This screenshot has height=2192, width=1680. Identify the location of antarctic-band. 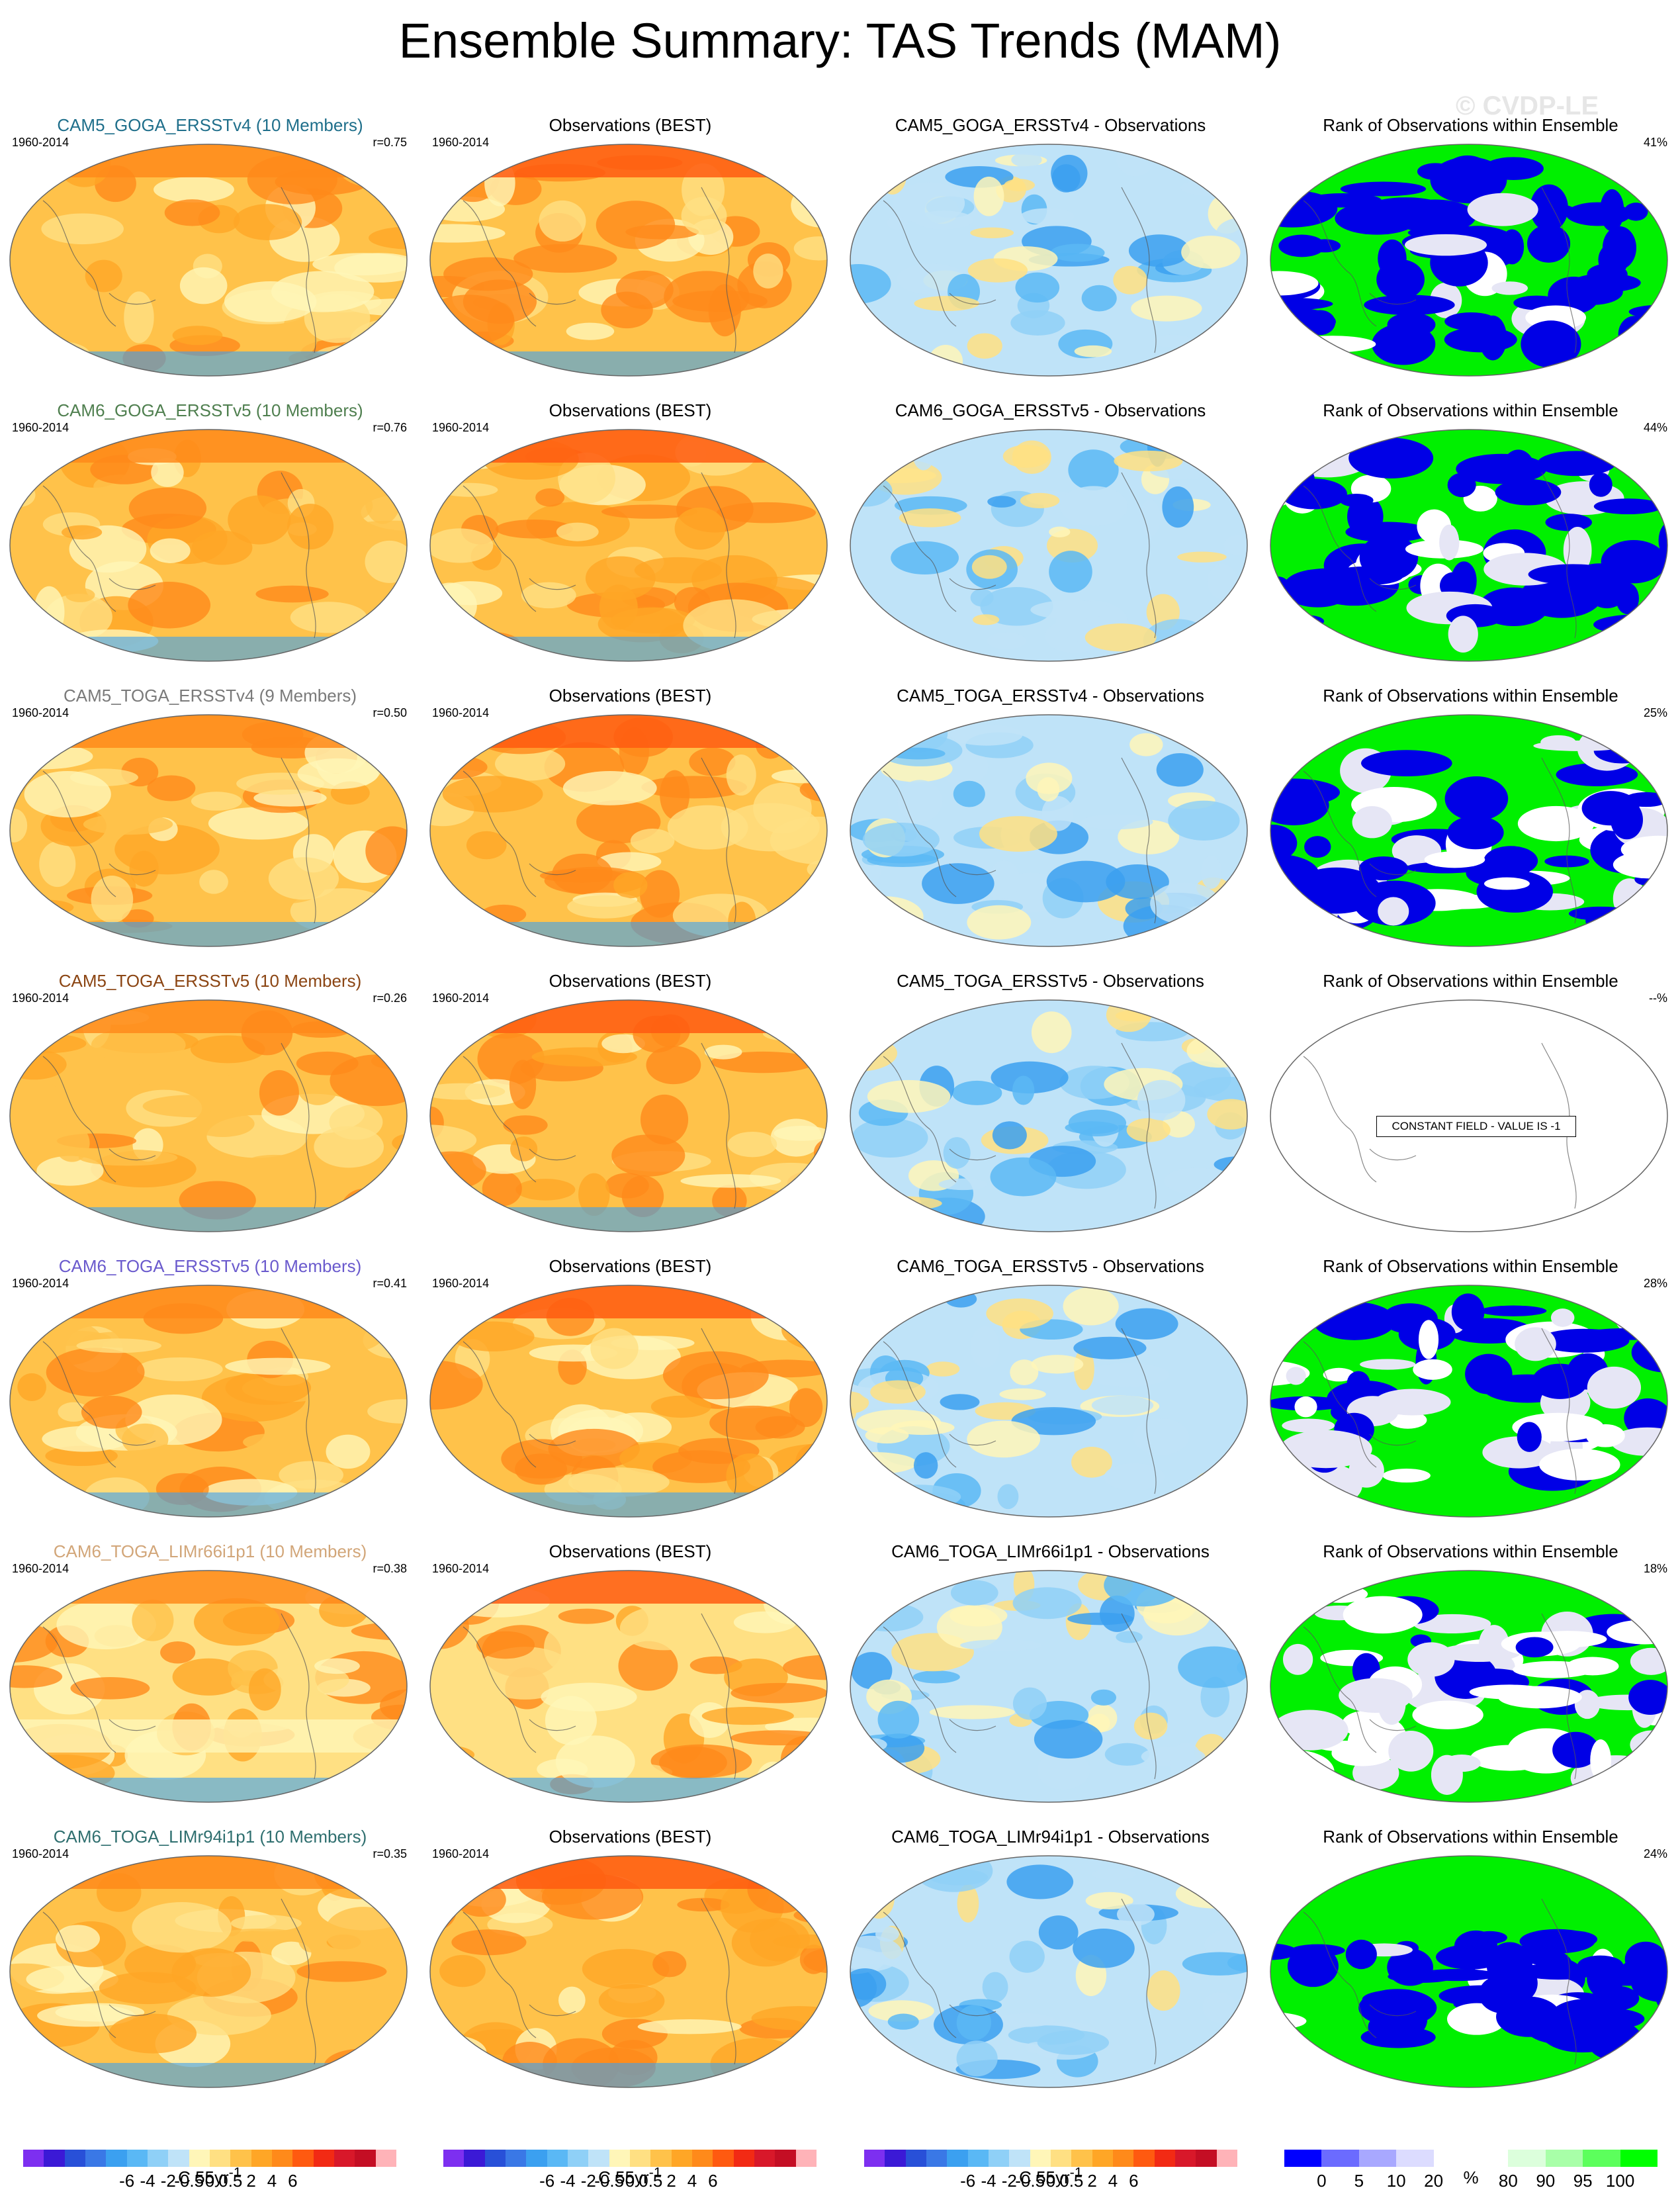
(209, 2075).